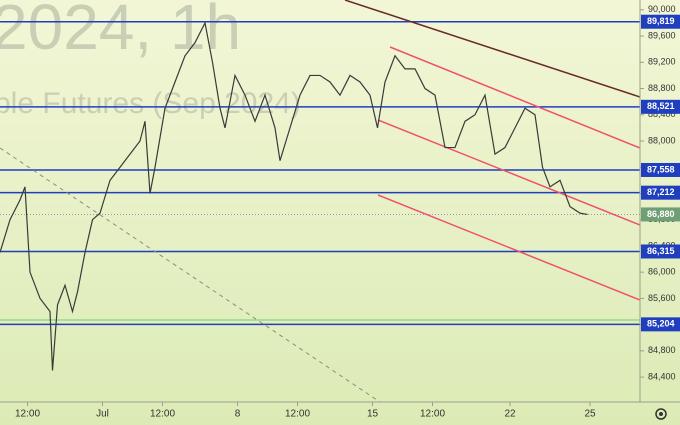  I want to click on settings-icon-center, so click(661, 414).